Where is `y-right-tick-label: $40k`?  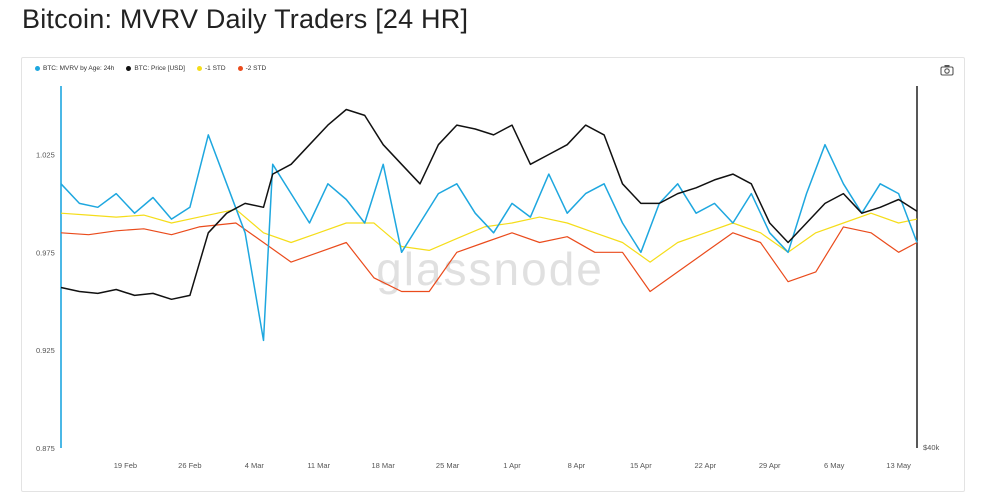
y-right-tick-label: $40k is located at coordinates (931, 447).